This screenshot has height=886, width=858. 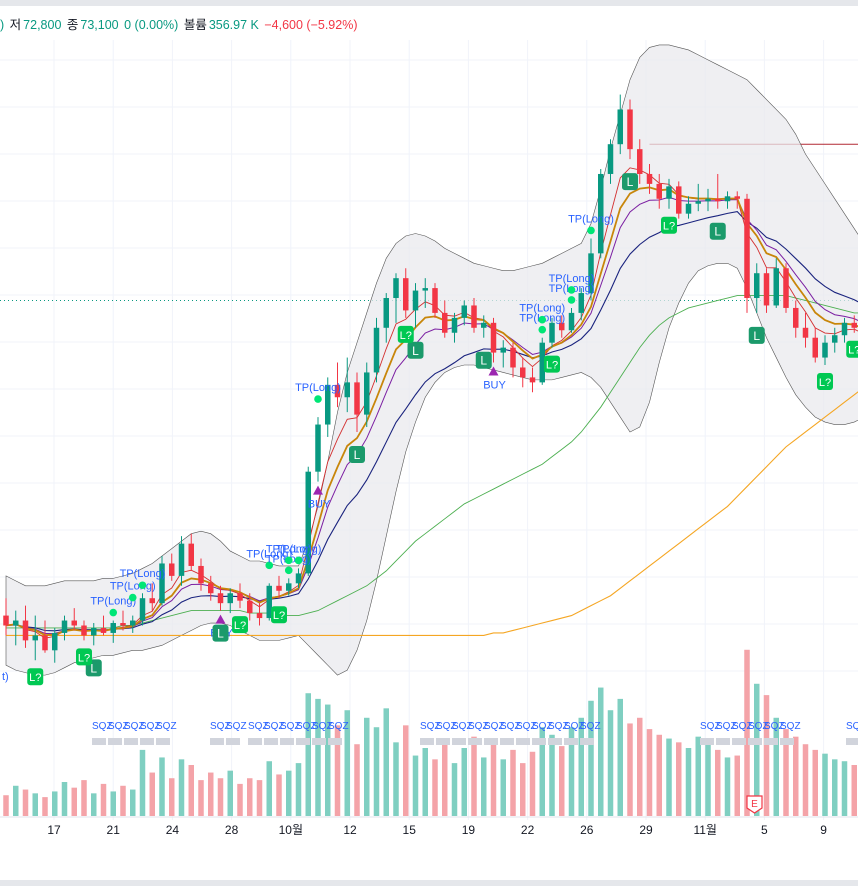 I want to click on x-tick-label: 5, so click(x=764, y=830).